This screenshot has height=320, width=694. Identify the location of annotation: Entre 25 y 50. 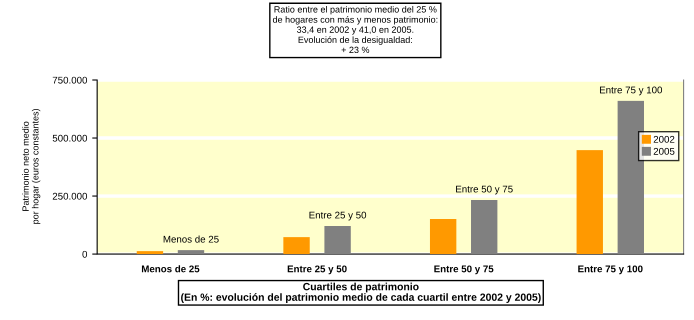
(337, 216).